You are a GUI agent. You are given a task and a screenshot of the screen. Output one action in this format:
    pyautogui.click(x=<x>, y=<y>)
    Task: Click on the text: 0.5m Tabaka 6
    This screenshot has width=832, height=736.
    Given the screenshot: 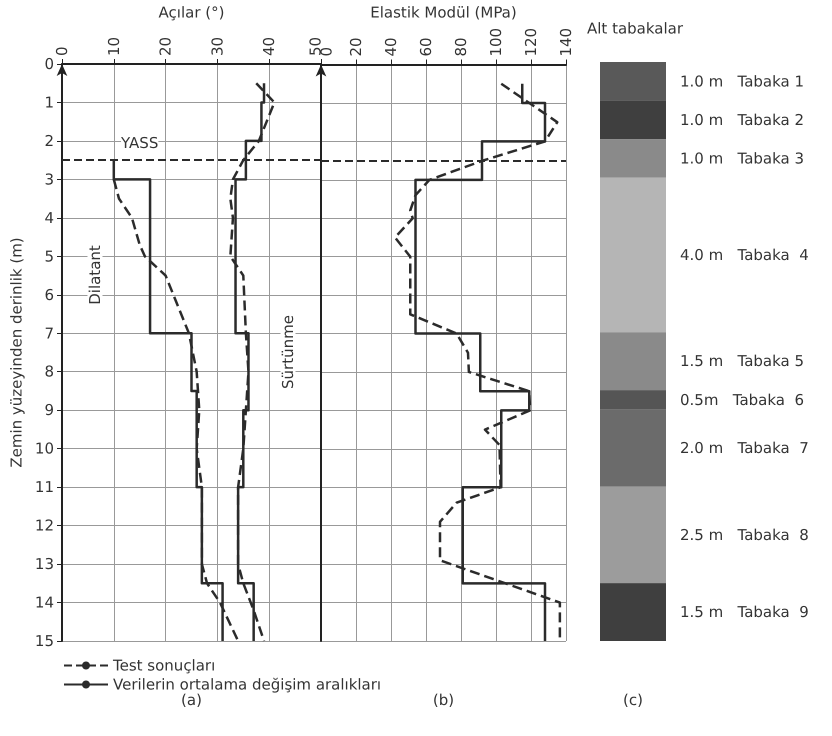 What is the action you would take?
    pyautogui.click(x=742, y=399)
    